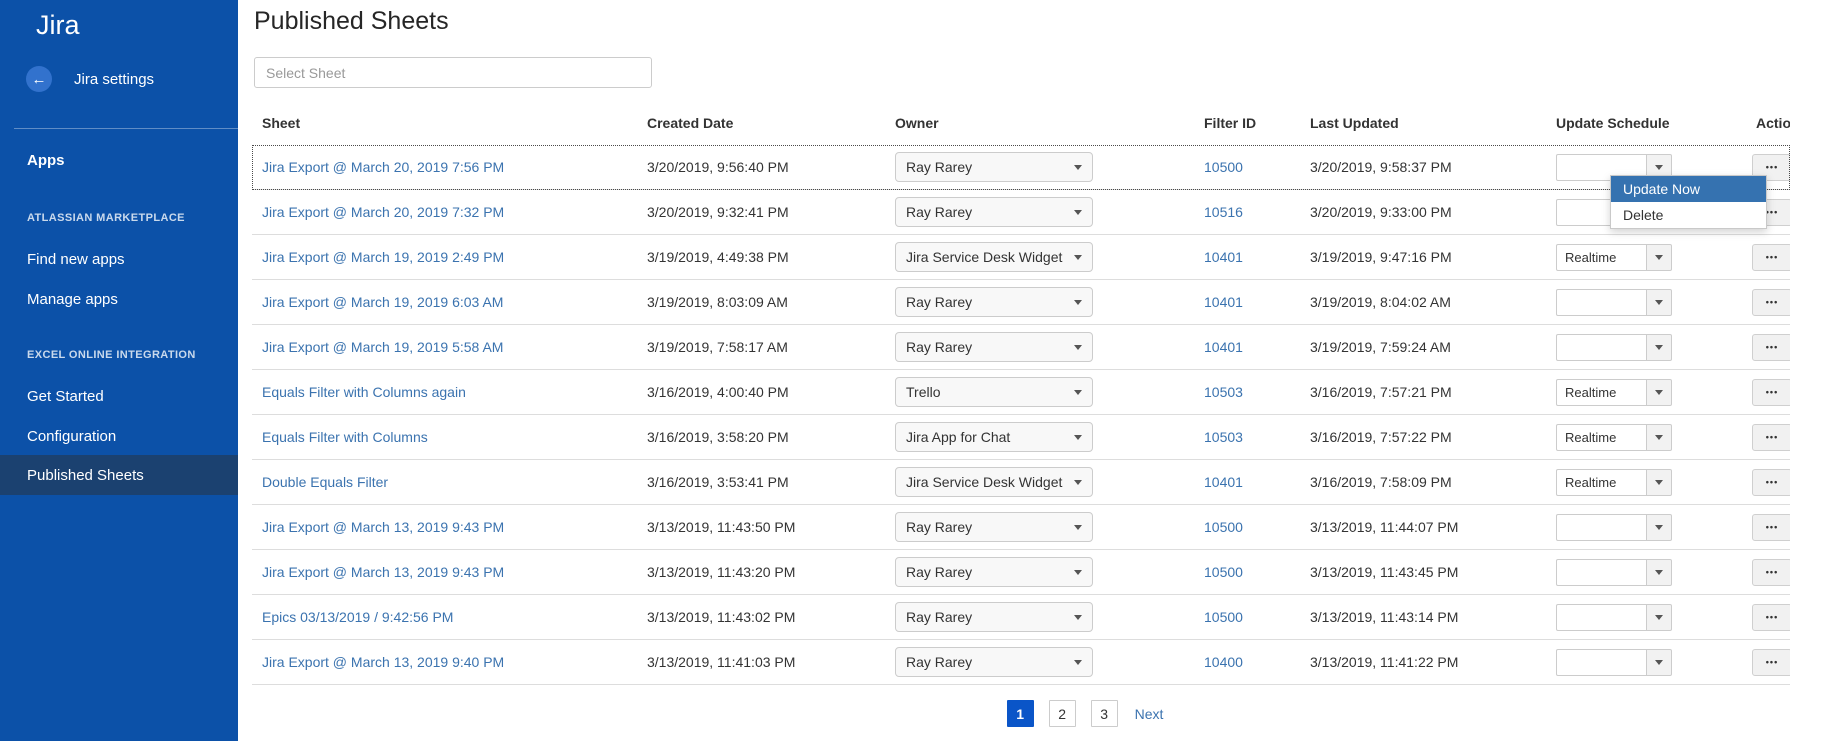 Image resolution: width=1831 pixels, height=741 pixels. What do you see at coordinates (1601, 617) in the screenshot?
I see `schedule-value` at bounding box center [1601, 617].